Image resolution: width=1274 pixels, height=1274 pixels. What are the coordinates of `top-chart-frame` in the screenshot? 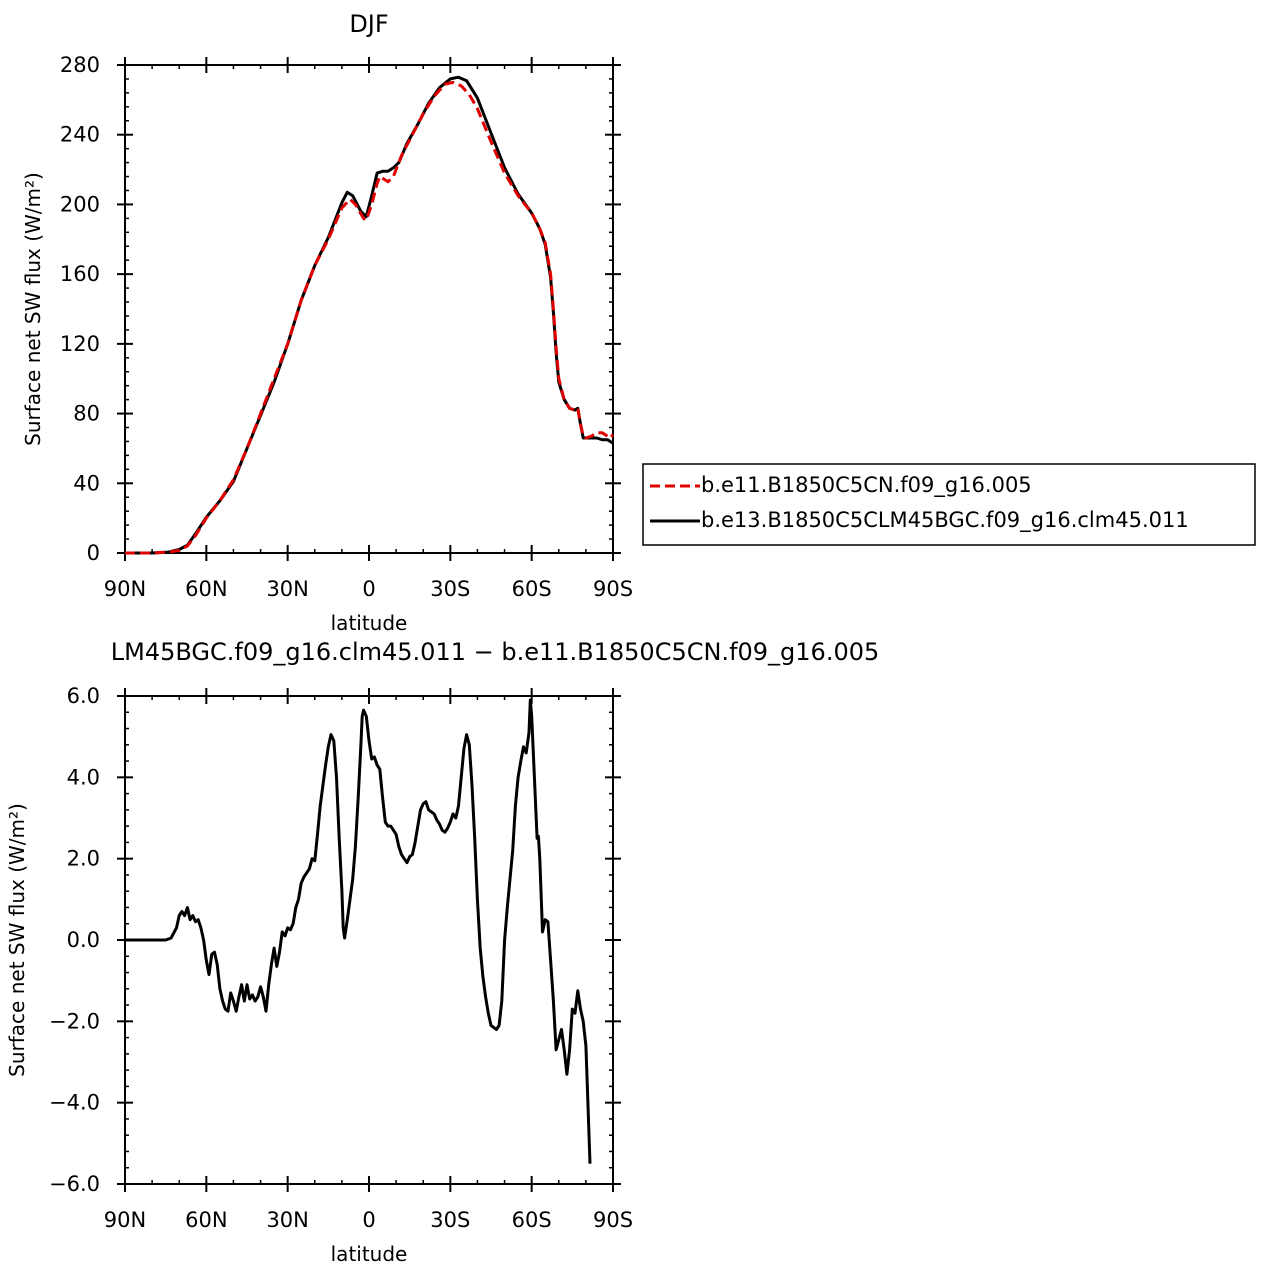 It's located at (369, 309).